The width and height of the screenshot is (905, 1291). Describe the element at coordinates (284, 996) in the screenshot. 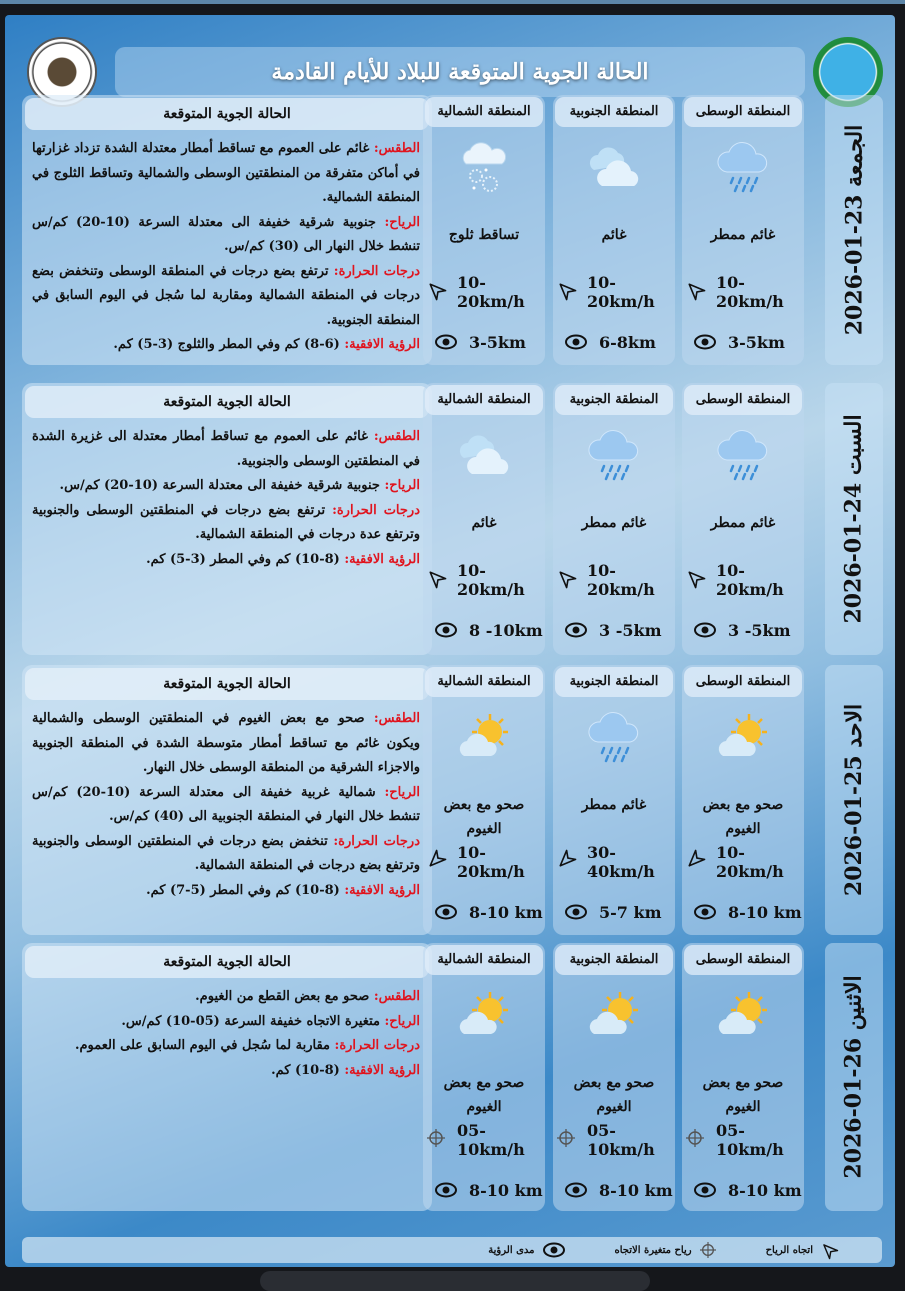

I see `line-text: صحو مع بعض القطع من الغيوم.` at that location.